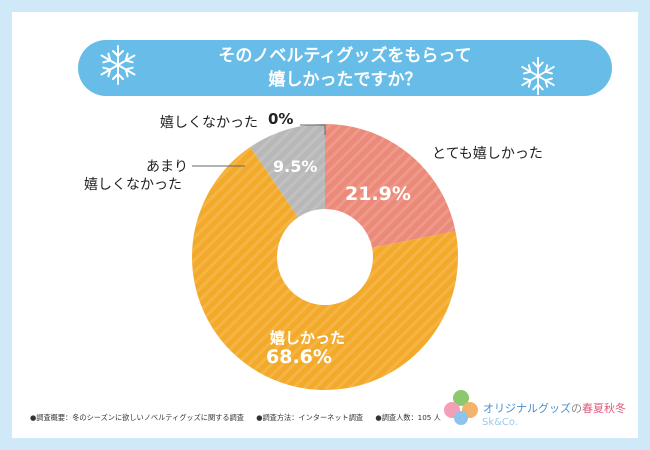  What do you see at coordinates (310, 417) in the screenshot?
I see `survey-method: ●調査方法：インターネット調査` at bounding box center [310, 417].